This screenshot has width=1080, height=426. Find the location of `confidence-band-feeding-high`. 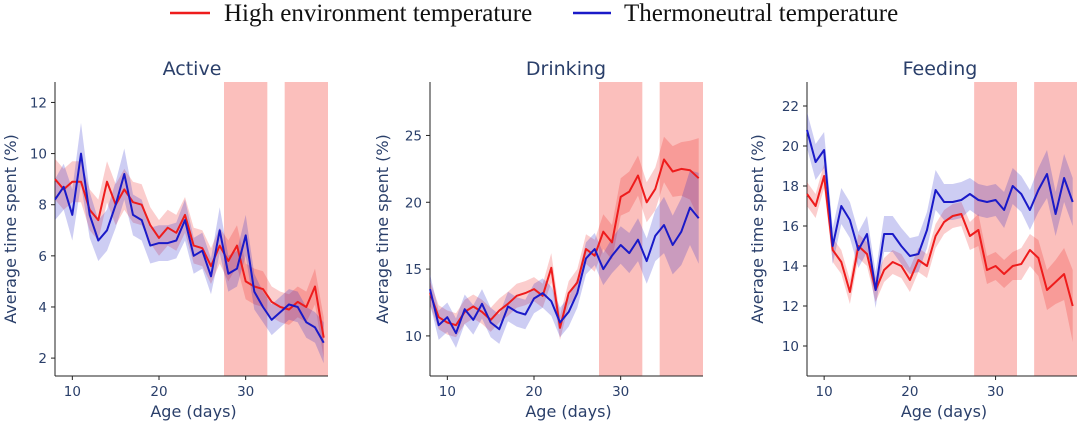

confidence-band-feeding-high is located at coordinates (940, 253).